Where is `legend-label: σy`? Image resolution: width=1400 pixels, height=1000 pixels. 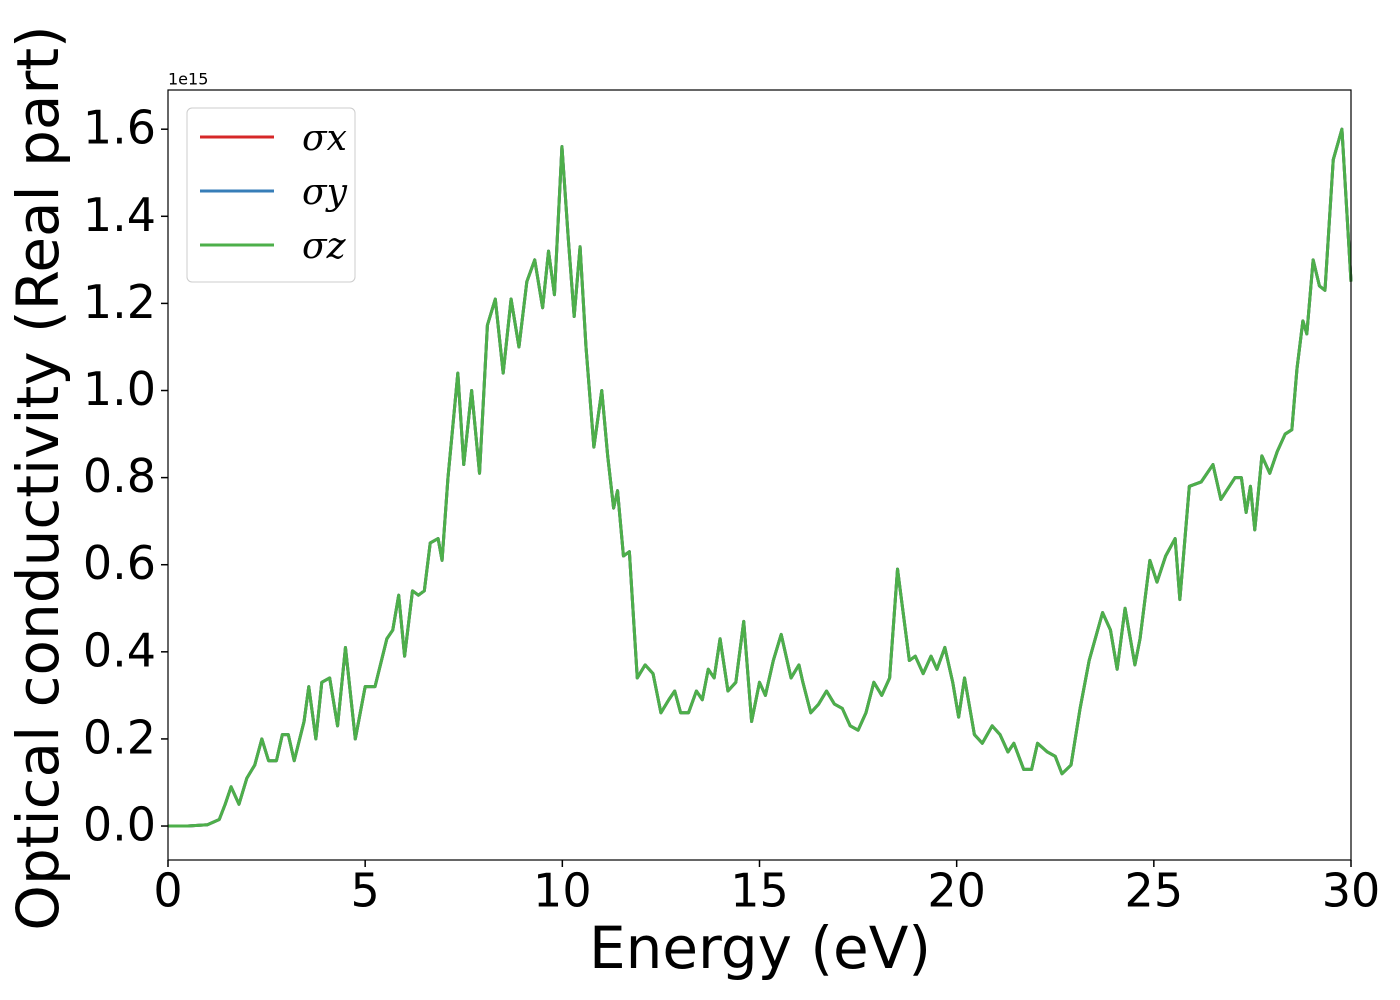
legend-label: σy is located at coordinates (325, 192).